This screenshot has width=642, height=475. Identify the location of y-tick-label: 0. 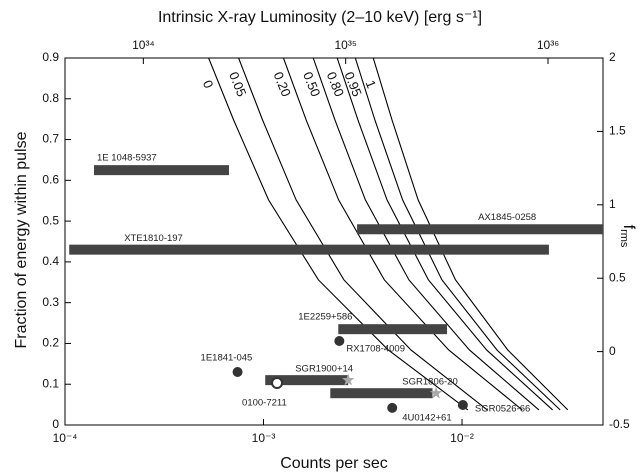
(55, 424).